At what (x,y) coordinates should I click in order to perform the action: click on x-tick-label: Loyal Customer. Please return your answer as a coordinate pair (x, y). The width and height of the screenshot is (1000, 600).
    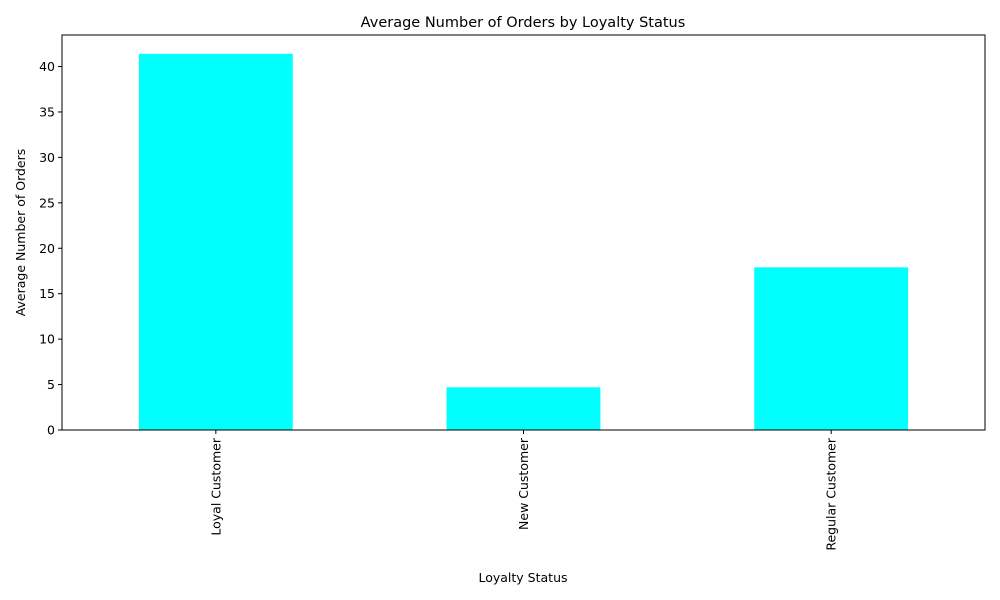
    Looking at the image, I should click on (215, 486).